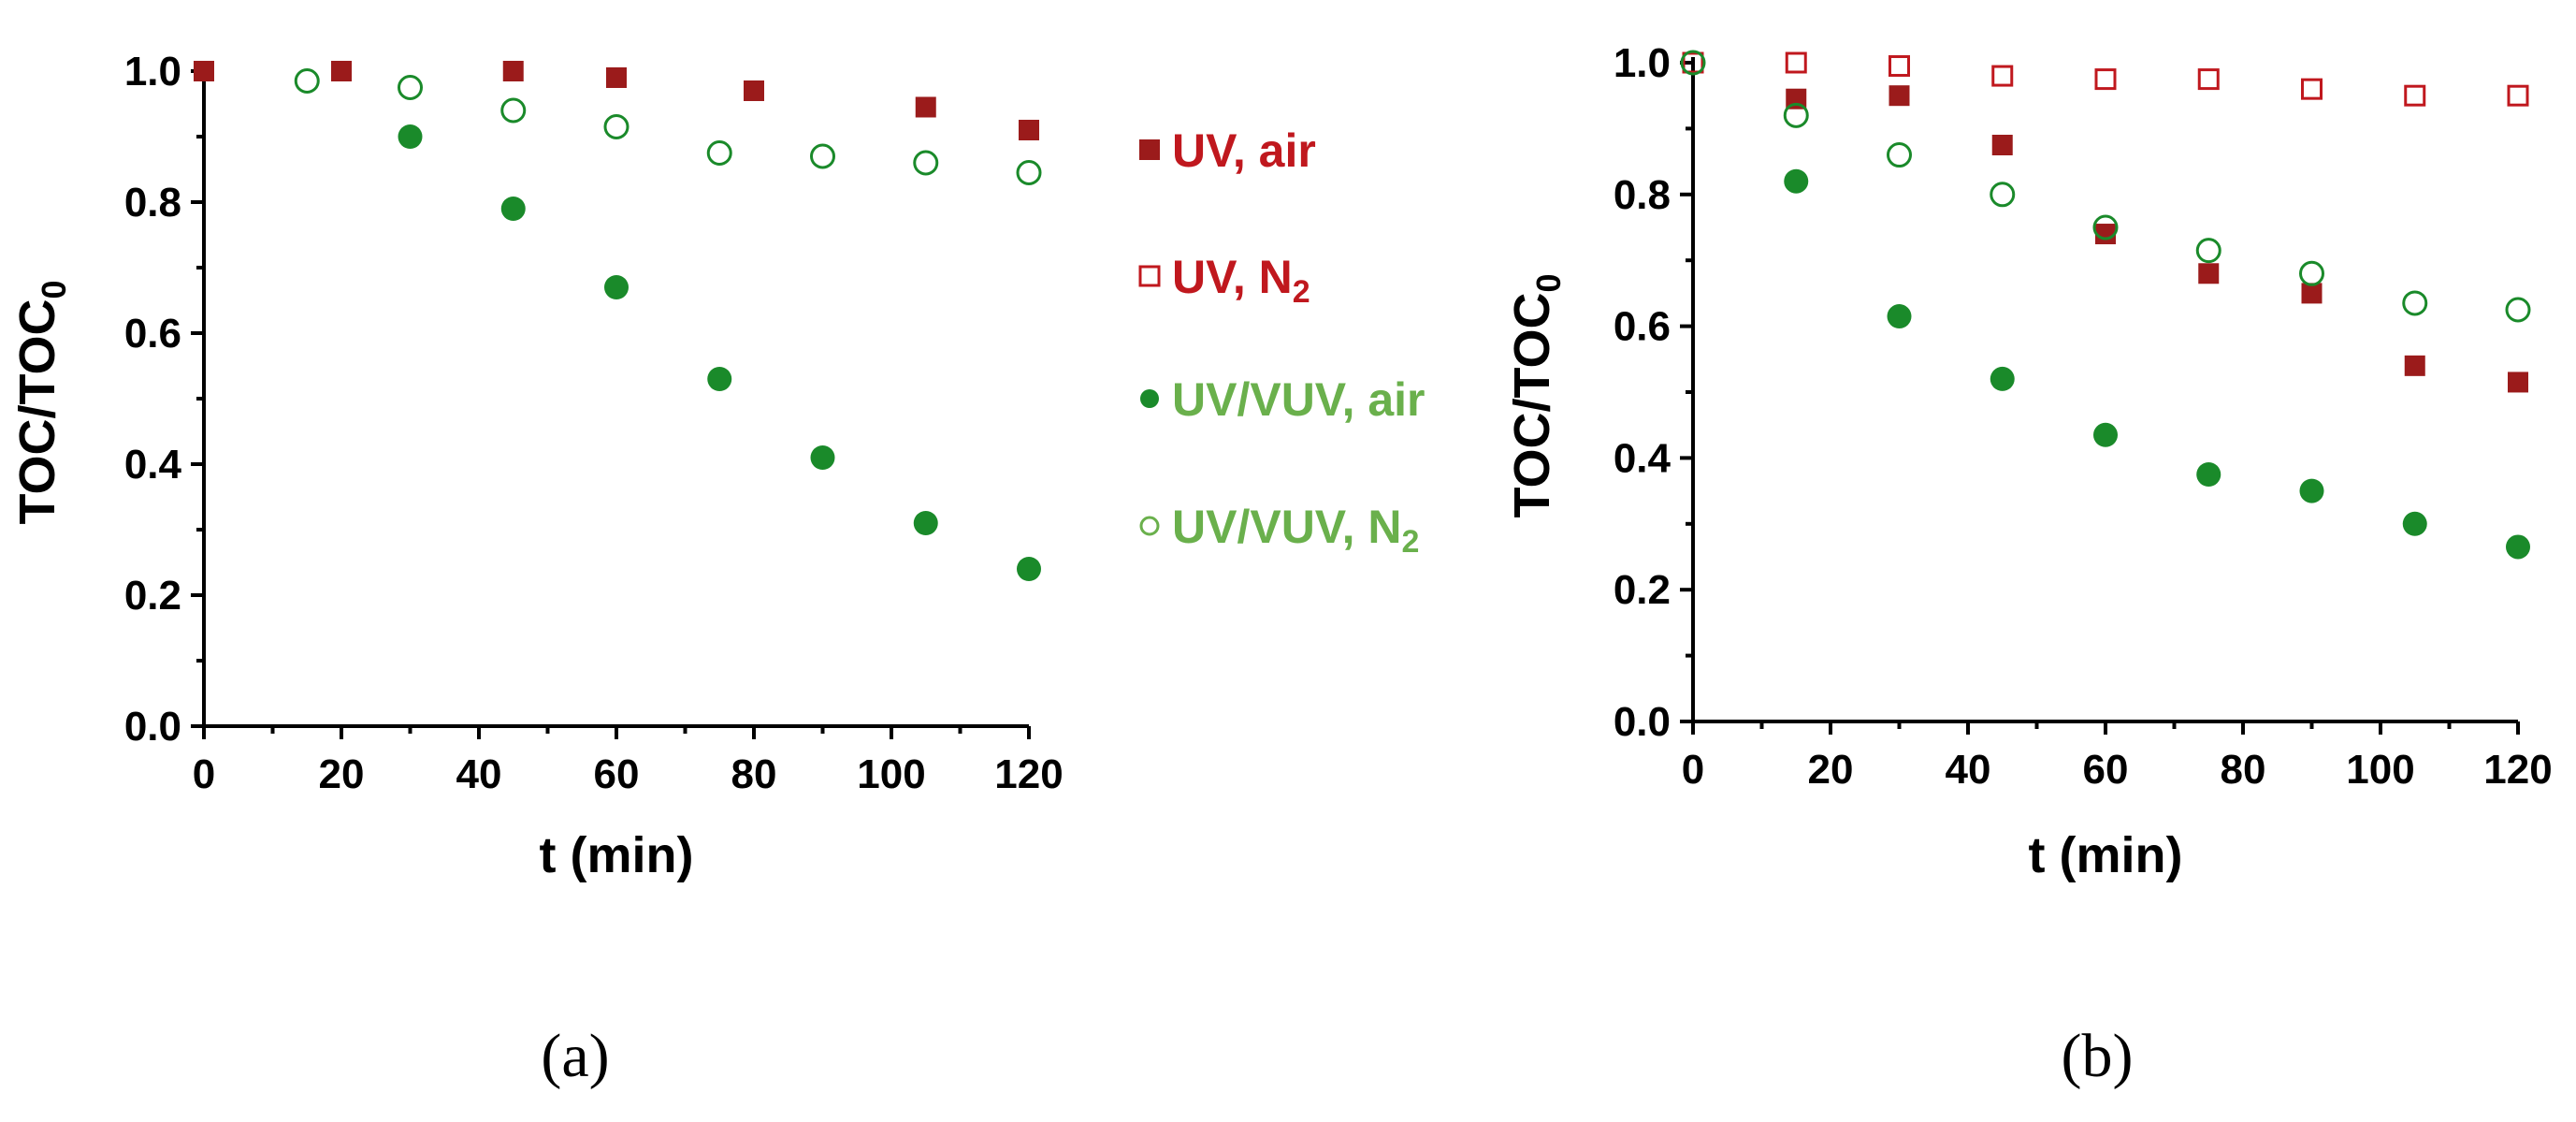 Image resolution: width=2576 pixels, height=1122 pixels. What do you see at coordinates (1299, 400) in the screenshot?
I see `legend-label: UV/VUV, air` at bounding box center [1299, 400].